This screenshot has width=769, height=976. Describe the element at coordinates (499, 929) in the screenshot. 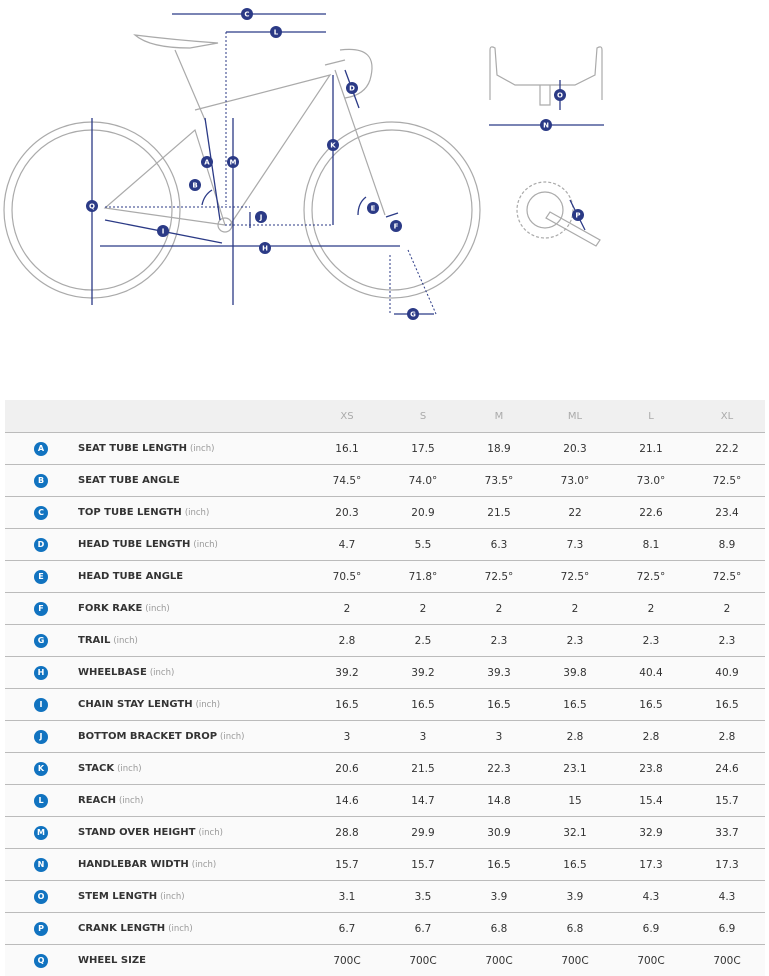

I see `size-value: 6.8` at that location.